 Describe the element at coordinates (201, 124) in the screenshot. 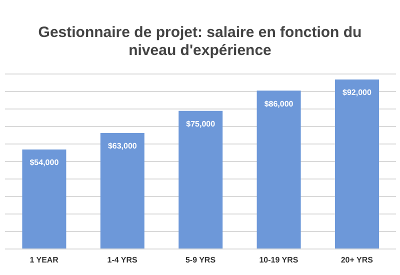

I see `data-label: $75,000` at that location.